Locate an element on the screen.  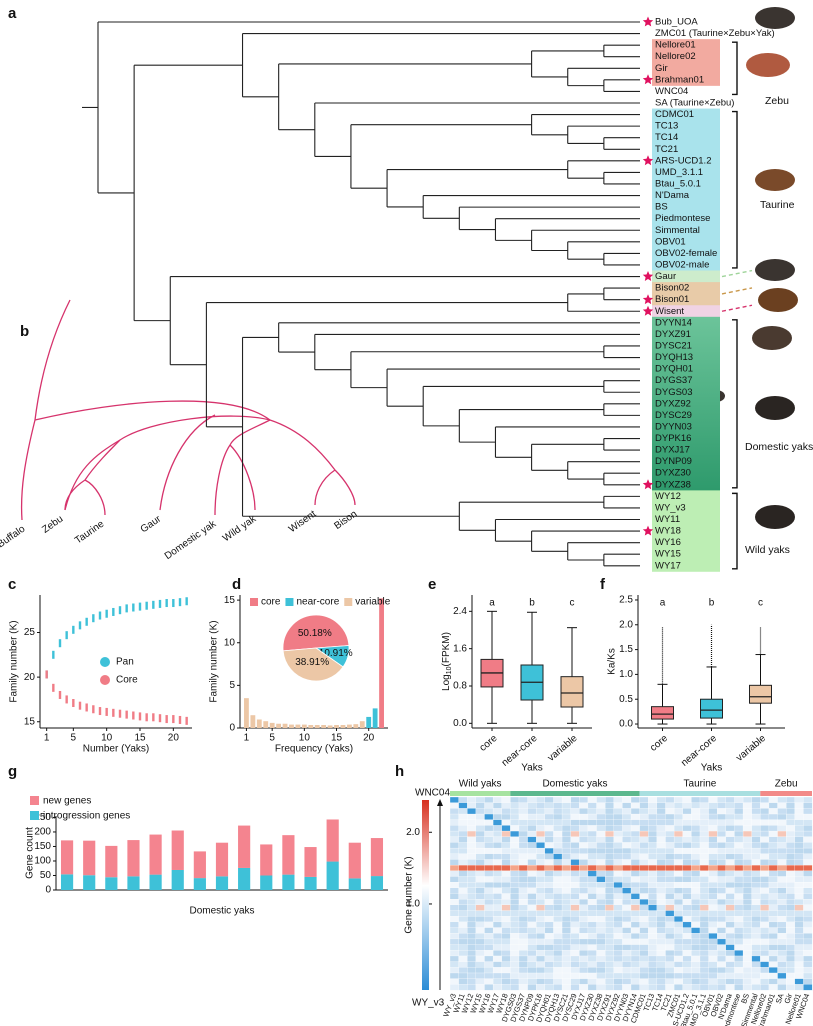
box is located at coordinates (572, 692).